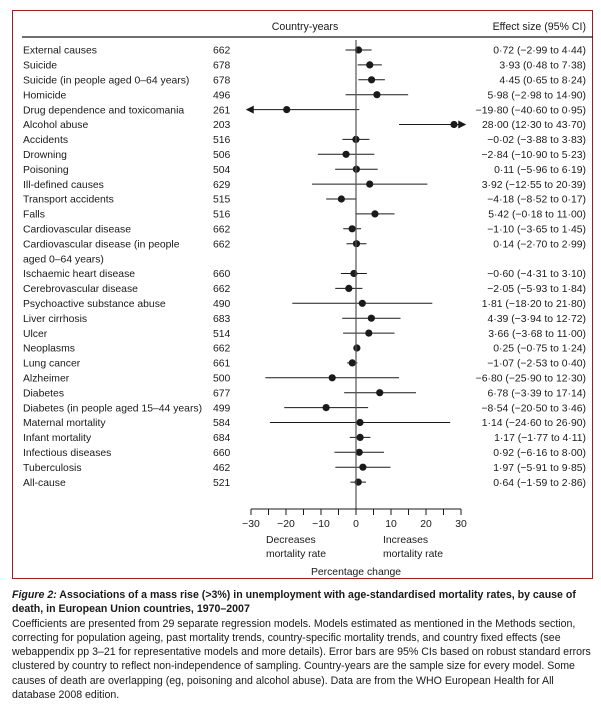 Image resolution: width=601 pixels, height=726 pixels. Describe the element at coordinates (539, 244) in the screenshot. I see `row-effect-size: 0·14 (−2·70 to 2·99)` at that location.